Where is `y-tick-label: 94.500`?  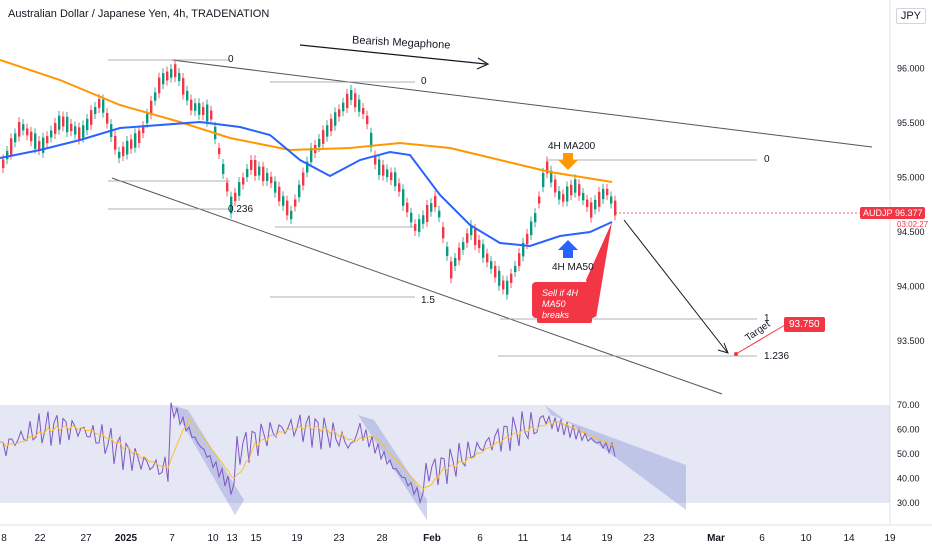 y-tick-label: 94.500 is located at coordinates (911, 232).